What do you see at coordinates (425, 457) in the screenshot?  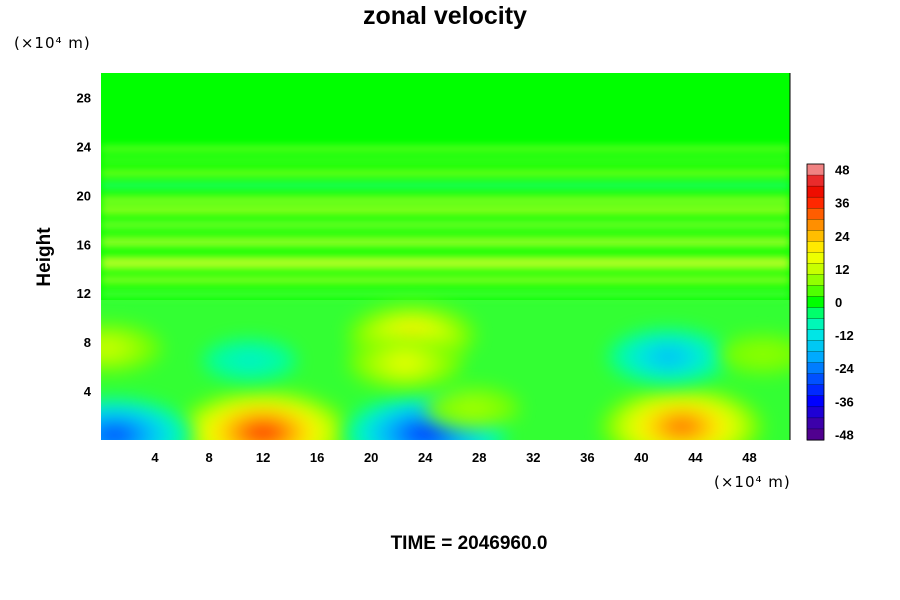 I see `x-tick-label: 24` at bounding box center [425, 457].